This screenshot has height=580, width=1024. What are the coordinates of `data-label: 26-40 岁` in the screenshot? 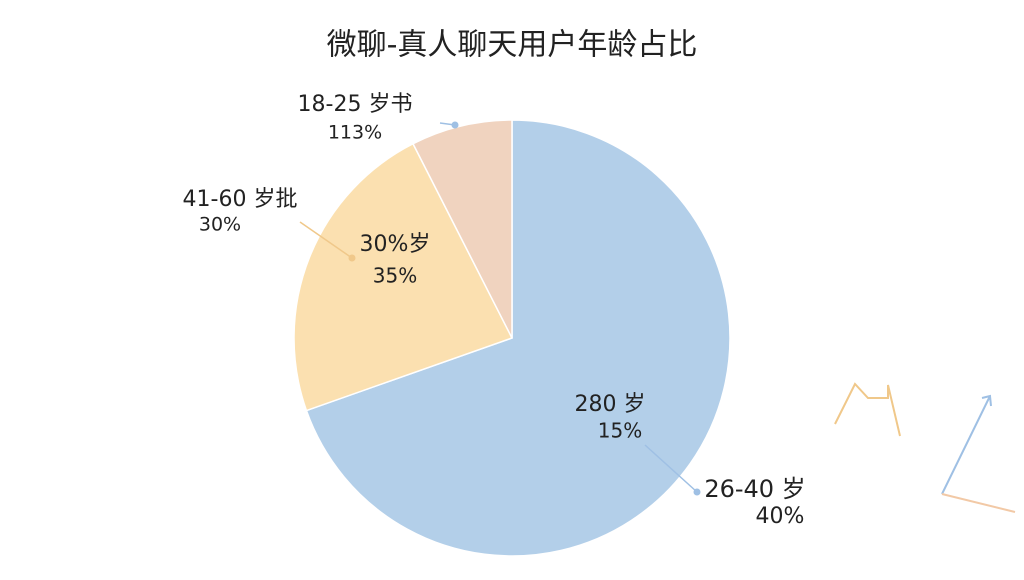 It's located at (754, 489).